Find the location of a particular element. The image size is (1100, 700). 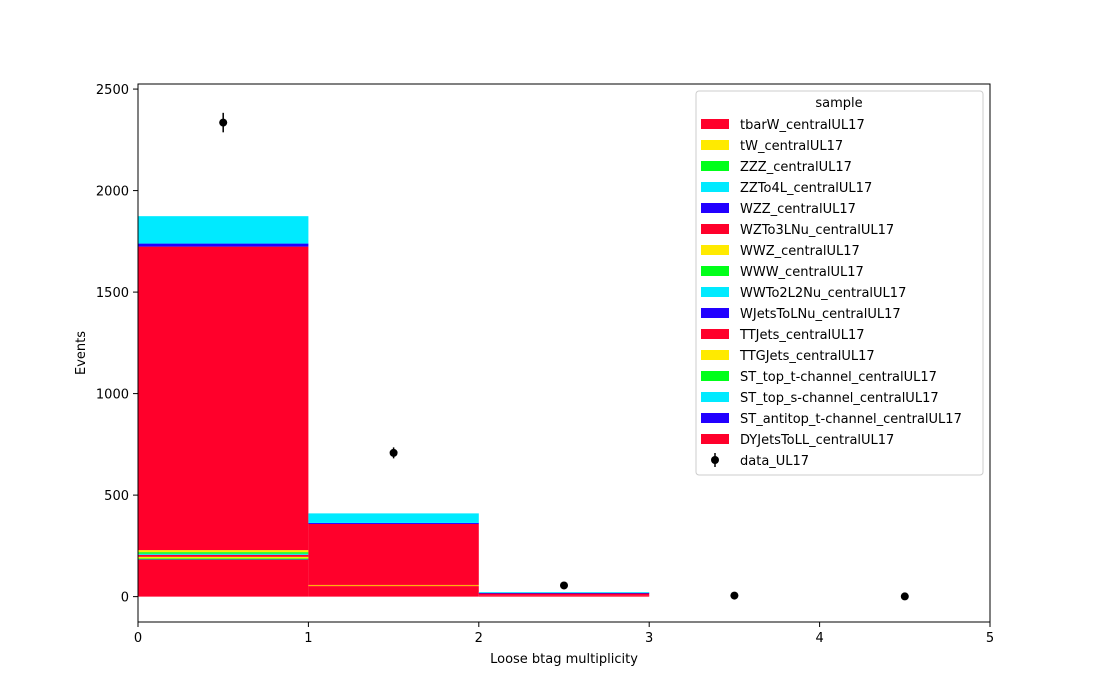

legend-marker-data-dot is located at coordinates (715, 460).